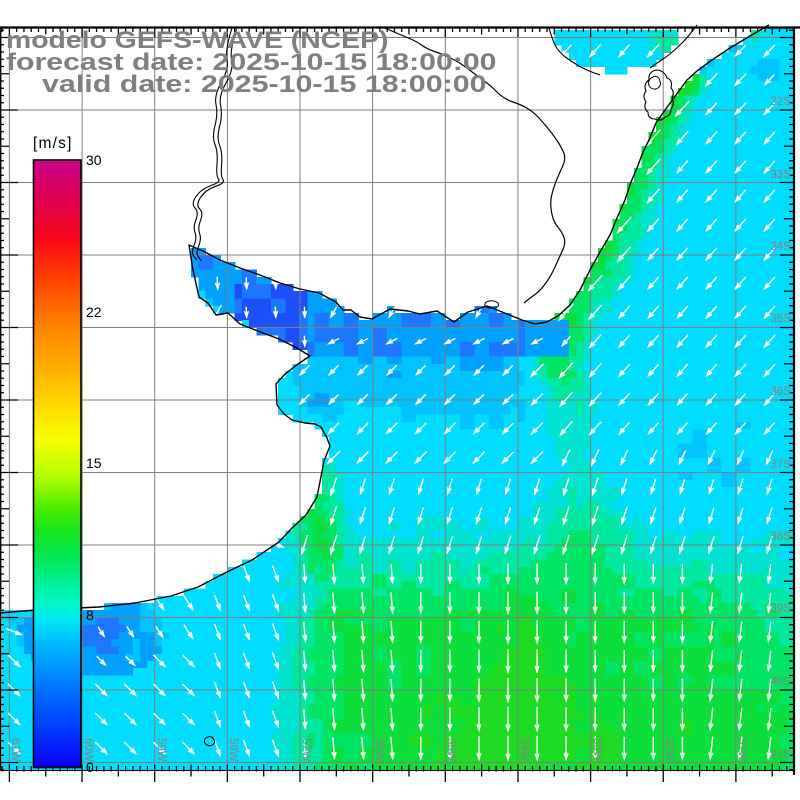 The image size is (800, 800). I want to click on svg-text: 22, so click(94, 312).